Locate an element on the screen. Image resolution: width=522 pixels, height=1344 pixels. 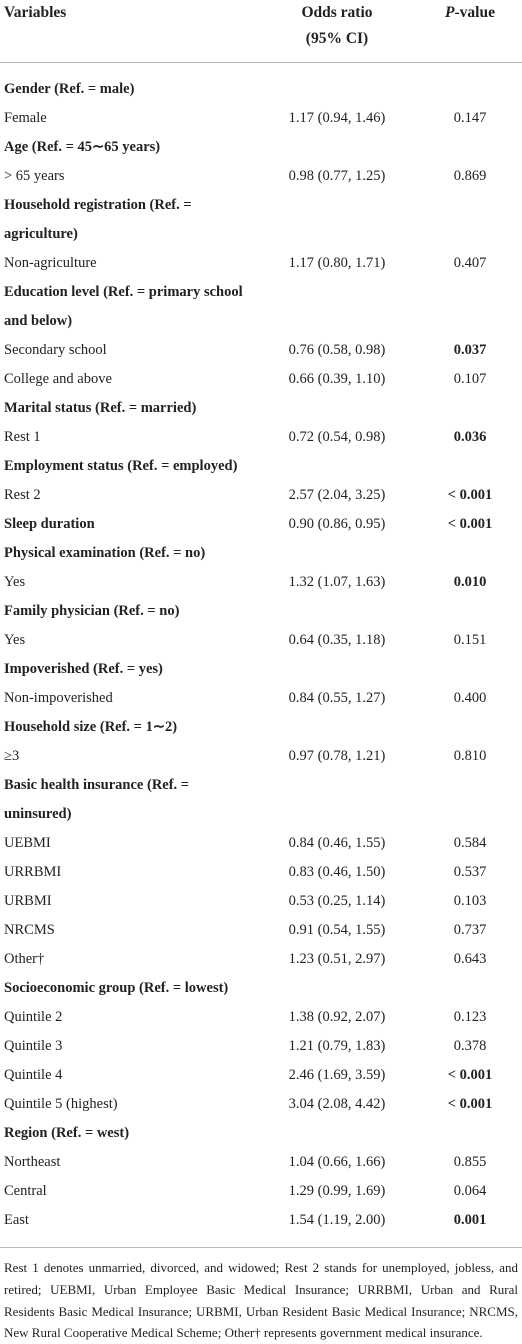
variable-label: Central is located at coordinates (25, 1191).